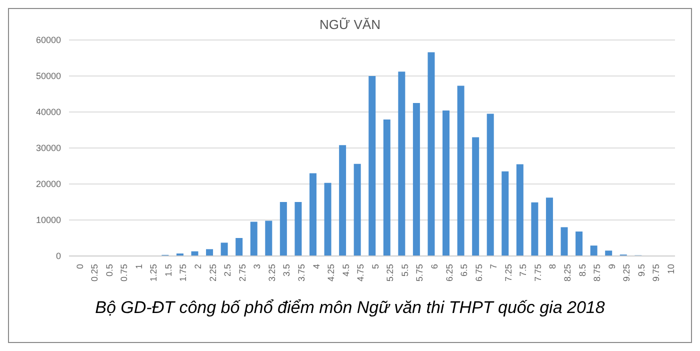 The height and width of the screenshot is (351, 700). What do you see at coordinates (58, 256) in the screenshot?
I see `y-tick-label: 0` at bounding box center [58, 256].